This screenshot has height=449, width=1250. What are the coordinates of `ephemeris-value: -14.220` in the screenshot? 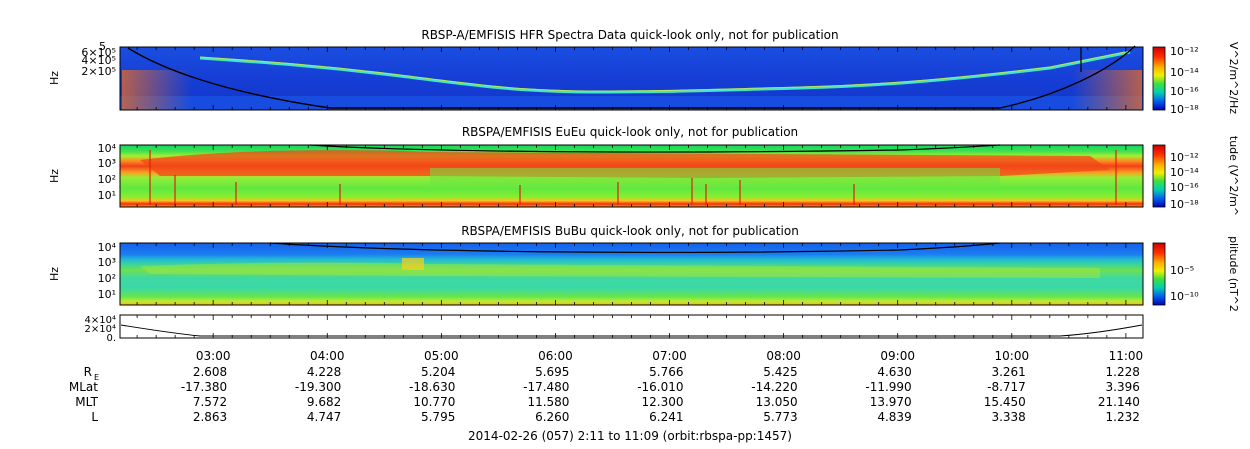 It's located at (774, 387).